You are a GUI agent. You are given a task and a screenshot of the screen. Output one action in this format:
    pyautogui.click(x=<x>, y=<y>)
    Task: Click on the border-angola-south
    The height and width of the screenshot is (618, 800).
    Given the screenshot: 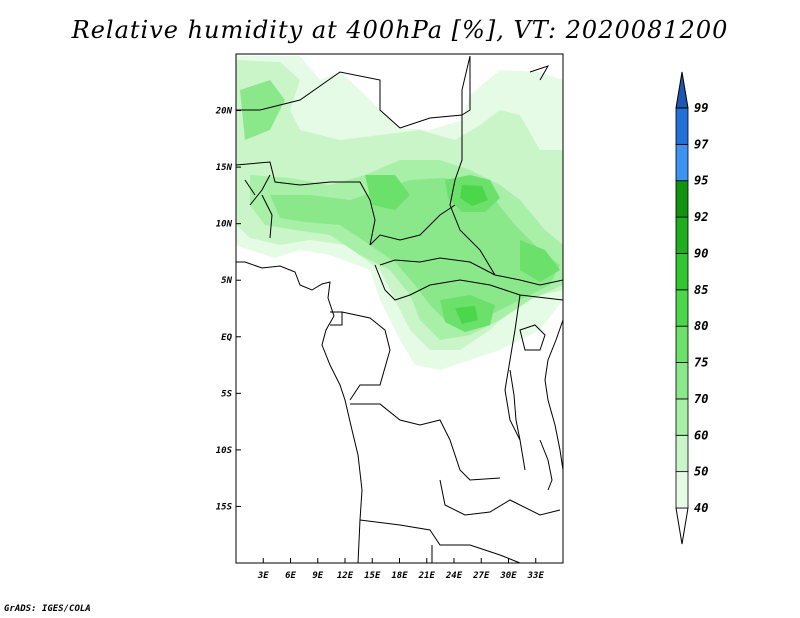 What is the action you would take?
    pyautogui.click(x=440, y=541)
    